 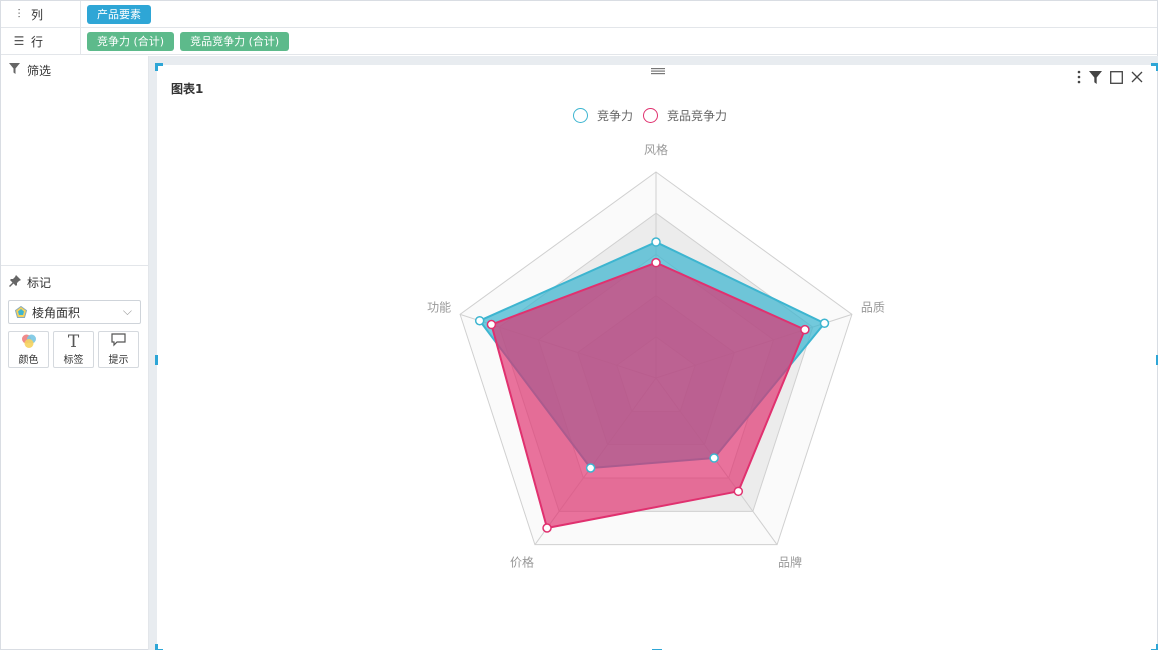 What do you see at coordinates (159, 67) in the screenshot?
I see `resize-handle-top-left` at bounding box center [159, 67].